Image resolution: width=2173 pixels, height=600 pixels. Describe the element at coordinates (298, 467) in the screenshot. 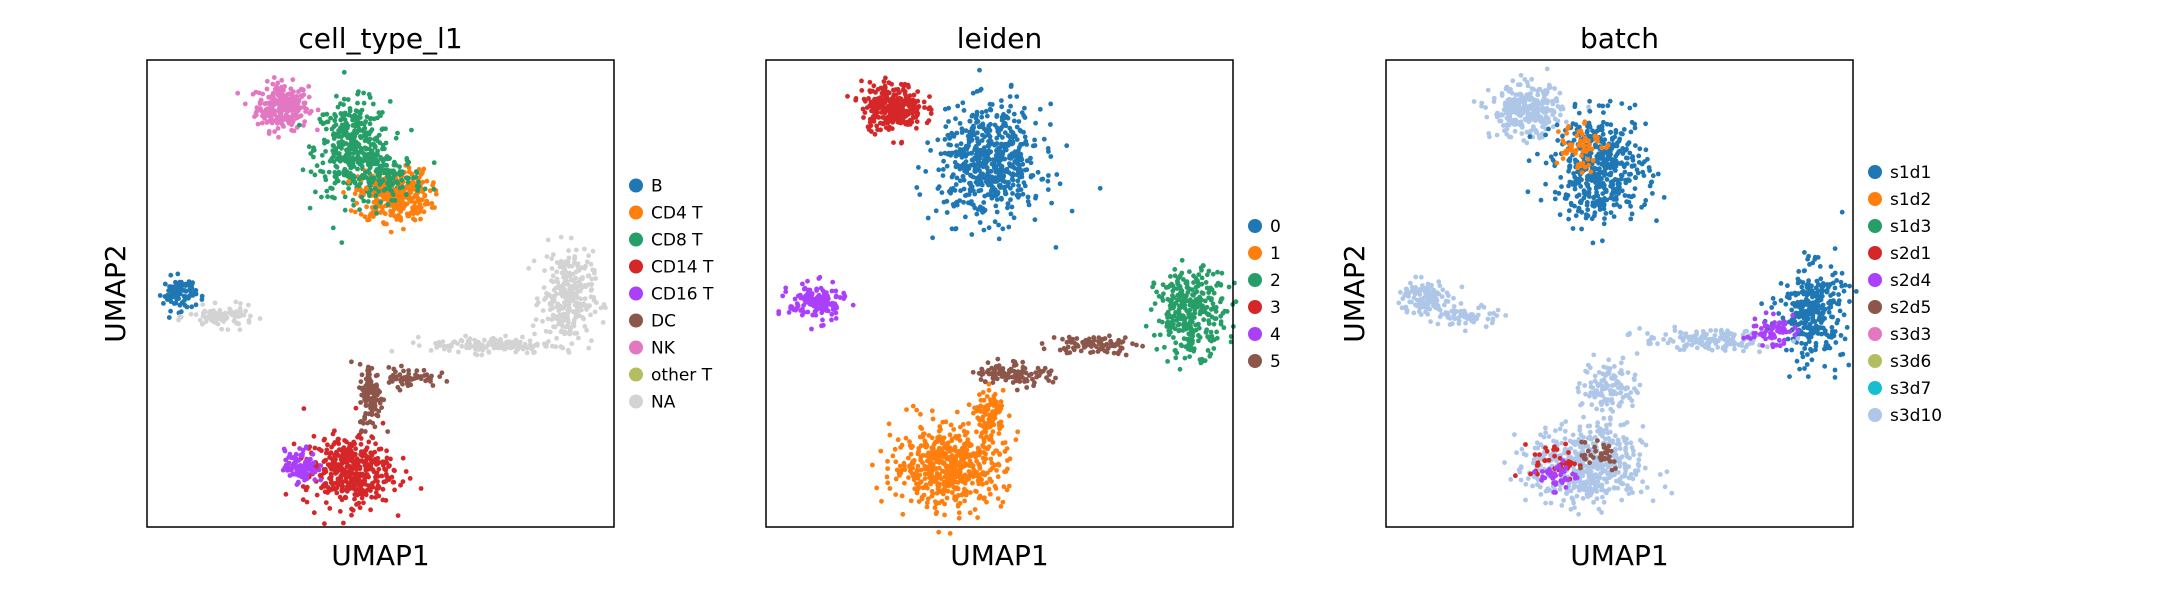

I see `point-cd16-t` at that location.